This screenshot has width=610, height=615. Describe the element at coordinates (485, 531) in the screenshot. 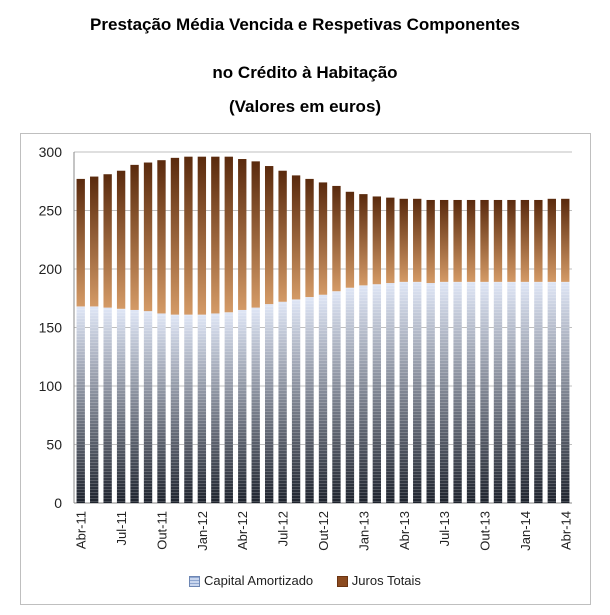

I see `x-tick-label: Out-13` at that location.